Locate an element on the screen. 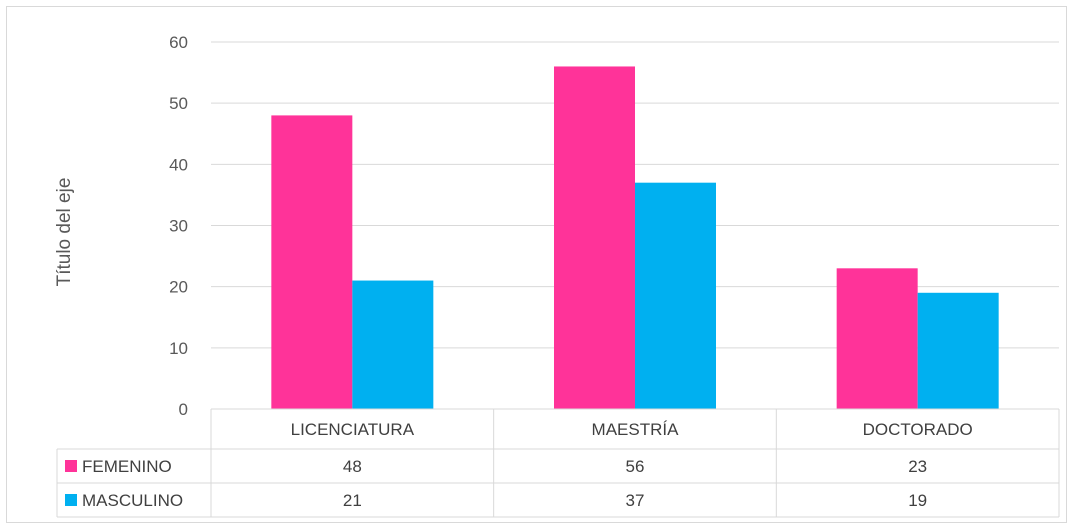 The image size is (1073, 529). y-tick-label: 30 is located at coordinates (178, 226).